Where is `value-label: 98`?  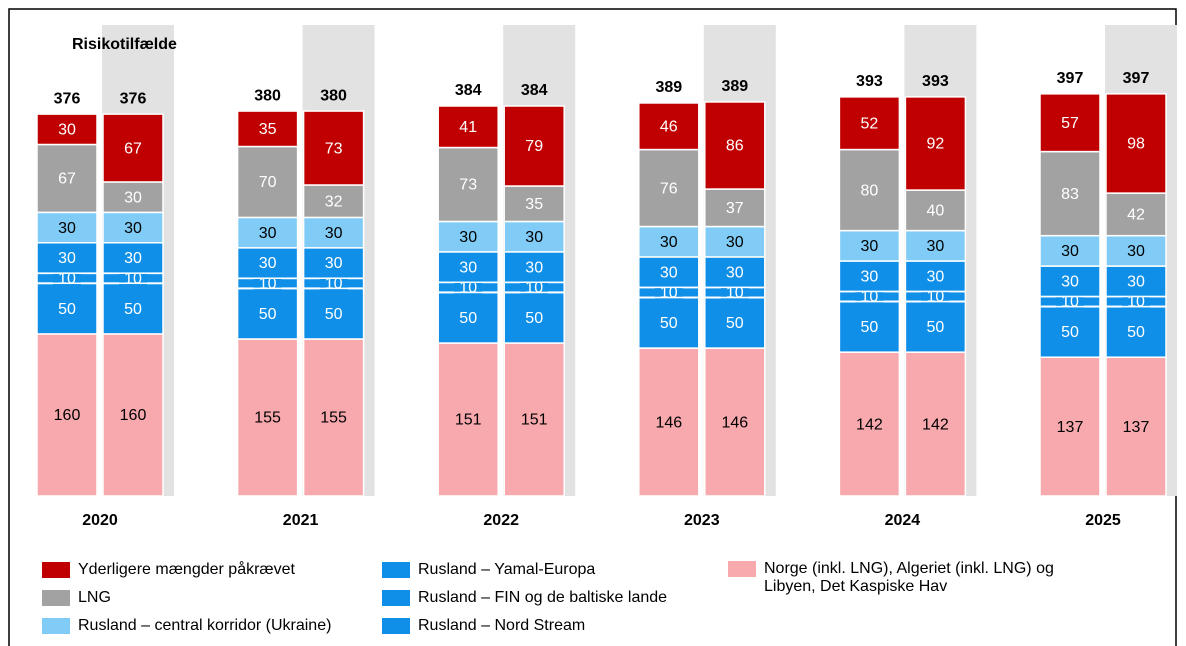 value-label: 98 is located at coordinates (1136, 144).